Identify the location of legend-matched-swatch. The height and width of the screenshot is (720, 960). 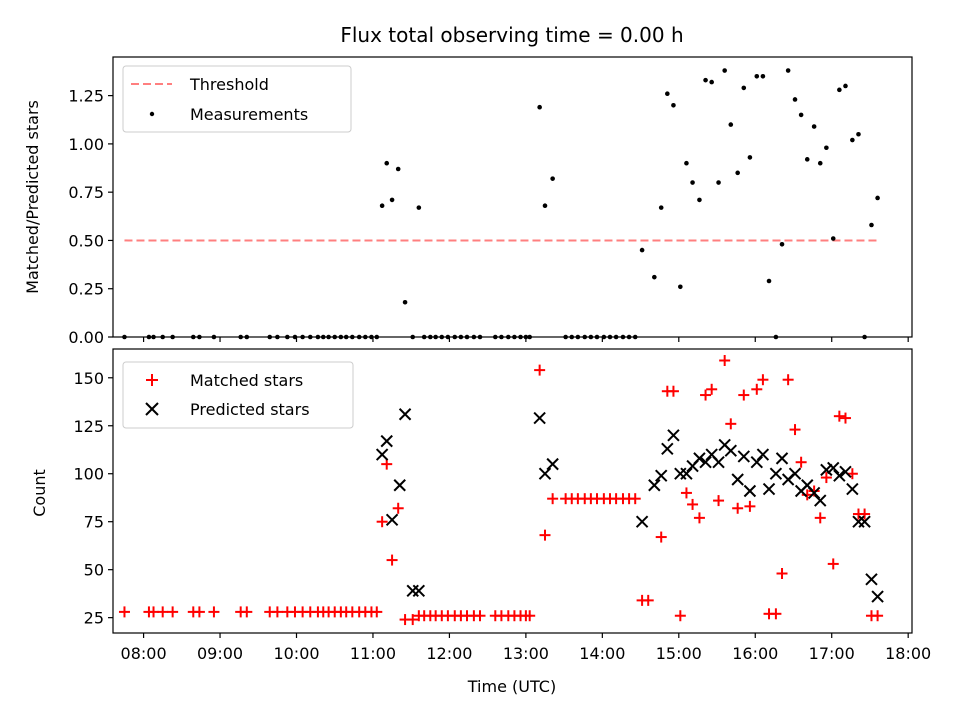
(152, 380).